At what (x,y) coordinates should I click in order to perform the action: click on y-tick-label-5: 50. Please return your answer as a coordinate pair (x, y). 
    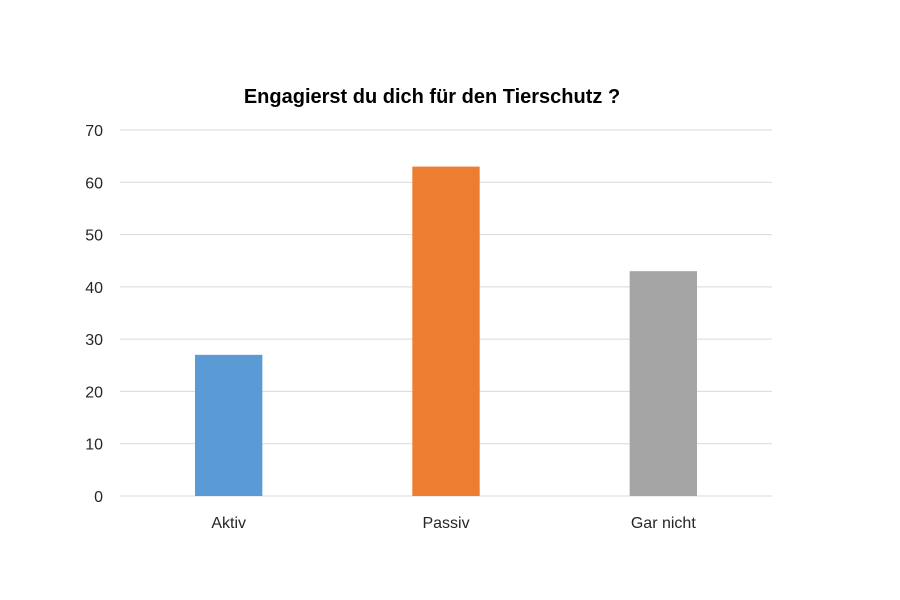
    Looking at the image, I should click on (94, 236).